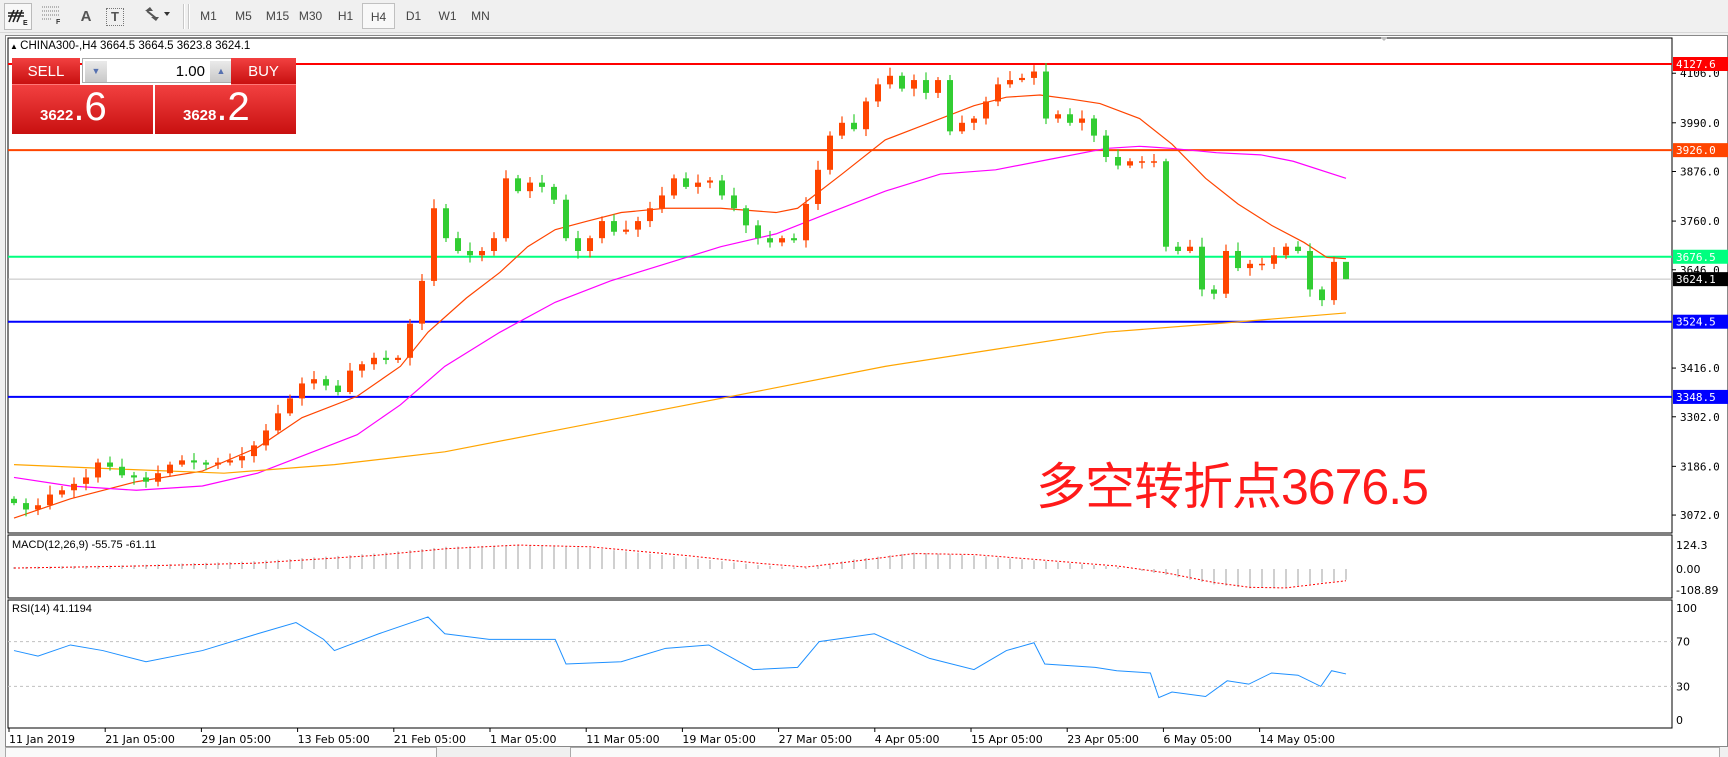  Describe the element at coordinates (263, 71) in the screenshot. I see `buy-button: BUY` at that location.